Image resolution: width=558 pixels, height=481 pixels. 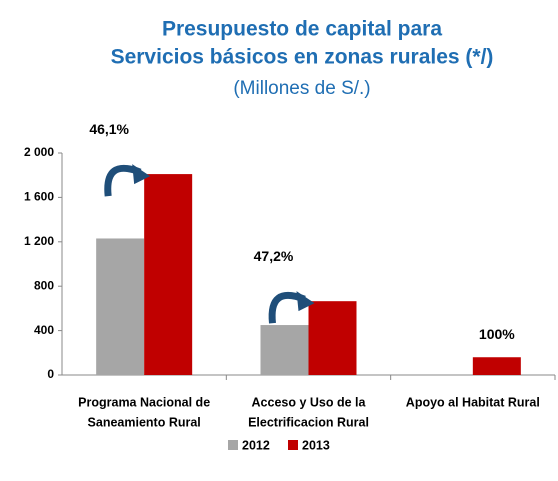 What do you see at coordinates (302, 57) in the screenshot?
I see `chart-title: Servicios básicos en zonas rurales (*/)` at bounding box center [302, 57].